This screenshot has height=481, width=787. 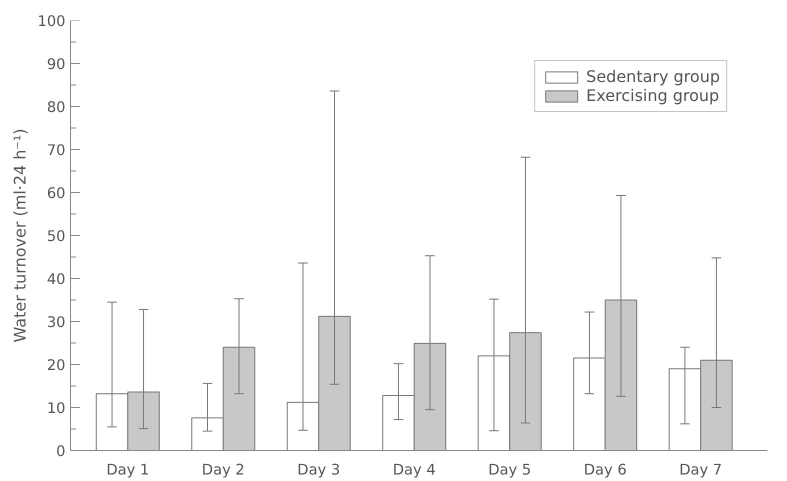 What do you see at coordinates (56, 322) in the screenshot?
I see `y-tick-label: 30` at bounding box center [56, 322].